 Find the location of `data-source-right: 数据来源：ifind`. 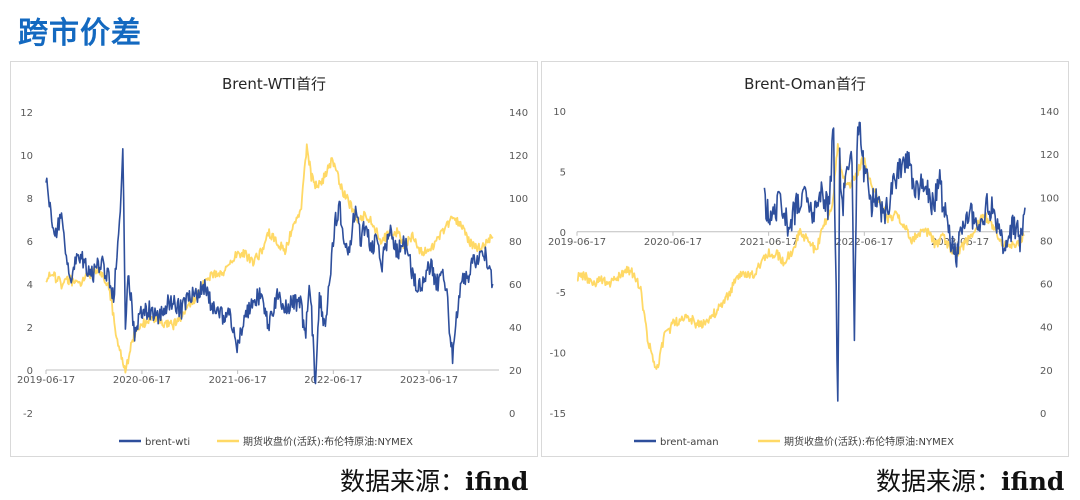

data-source-right: 数据来源：ifind is located at coordinates (970, 480).